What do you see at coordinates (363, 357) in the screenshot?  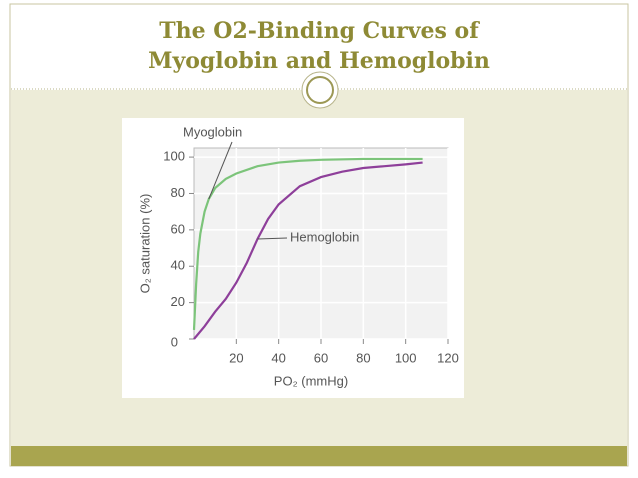 I see `x-tick-label: 80` at bounding box center [363, 357].